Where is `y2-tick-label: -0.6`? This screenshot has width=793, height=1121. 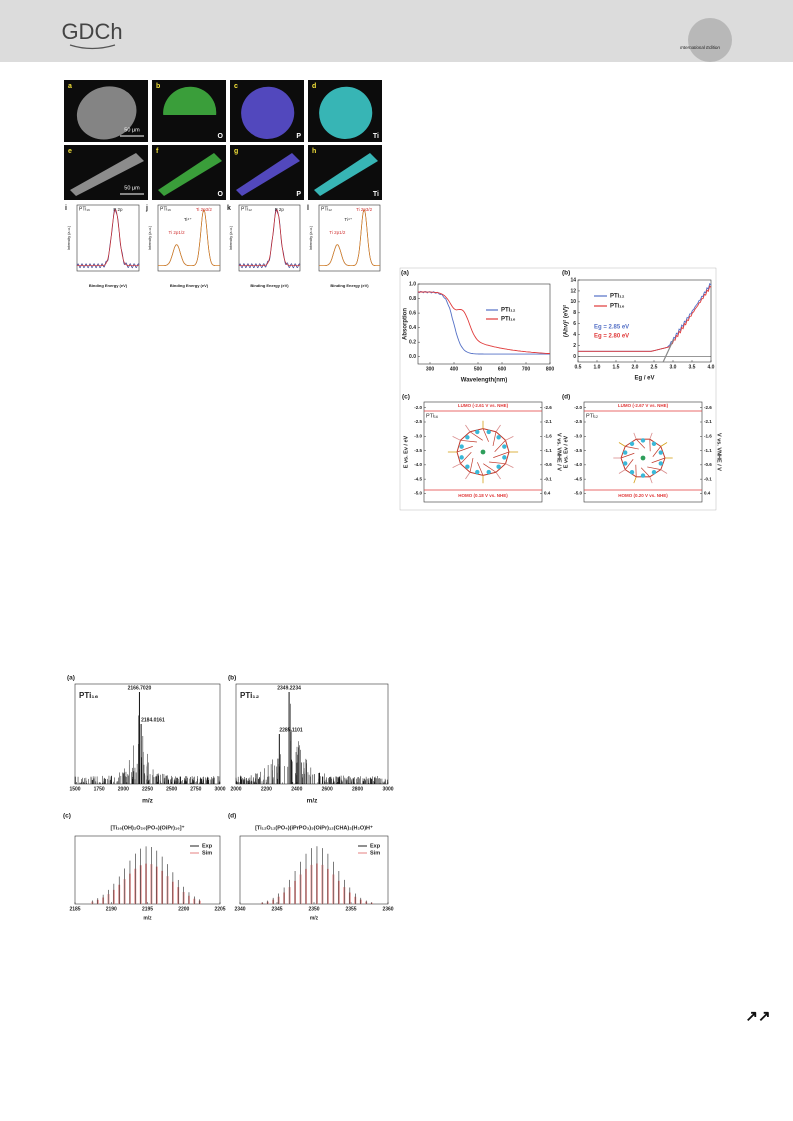
y2-tick-label: -0.6 is located at coordinates (548, 464).